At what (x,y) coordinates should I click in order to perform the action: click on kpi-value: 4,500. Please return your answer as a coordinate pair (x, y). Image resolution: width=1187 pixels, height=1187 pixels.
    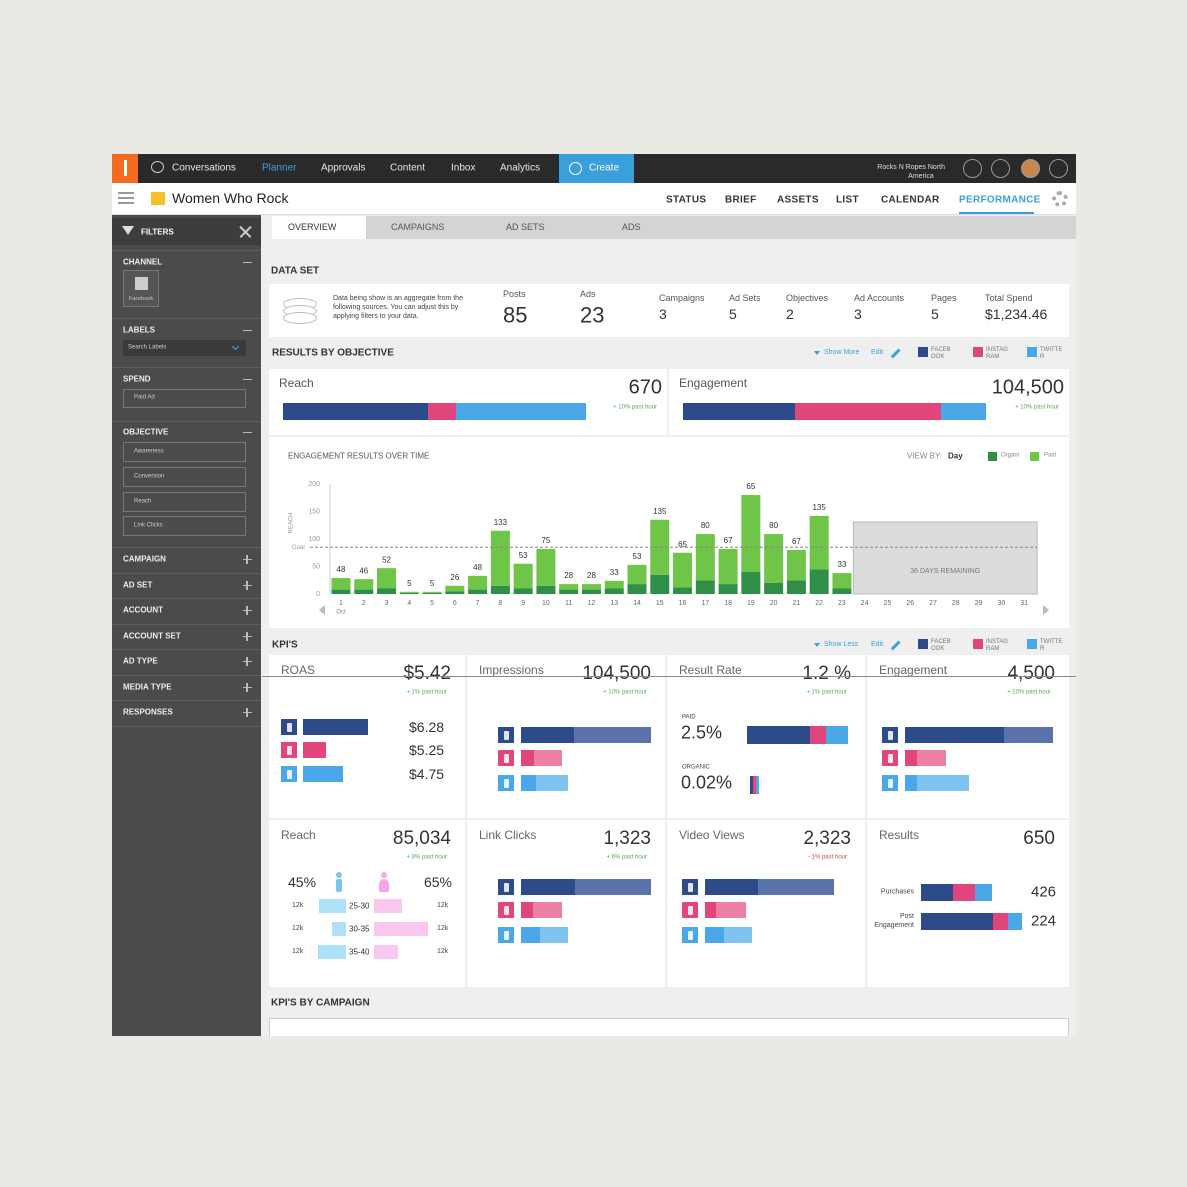
    Looking at the image, I should click on (1031, 674).